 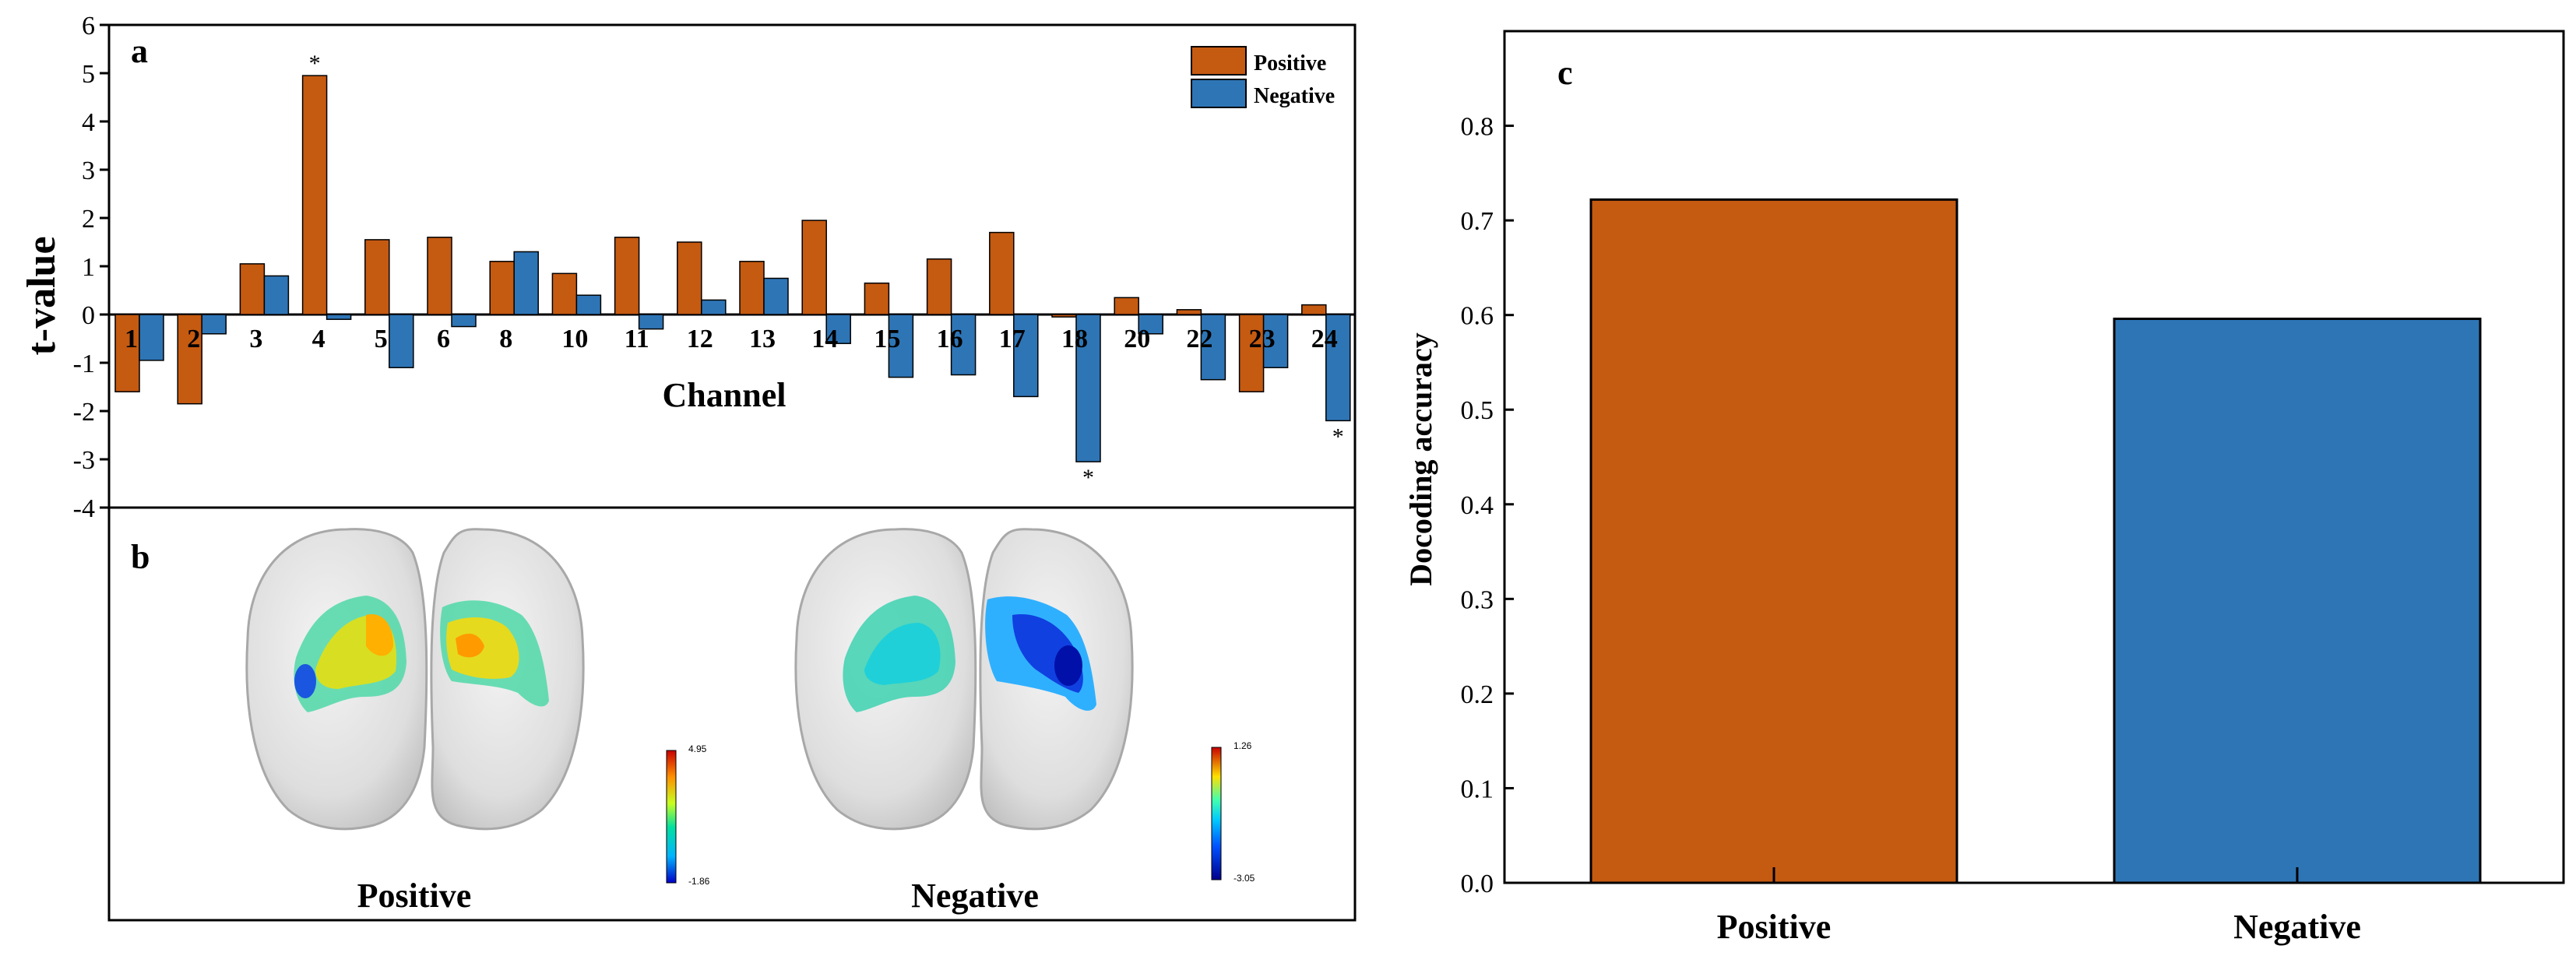 I want to click on panel-c-x-tick-labels: Positive Negative, so click(x=2039, y=927).